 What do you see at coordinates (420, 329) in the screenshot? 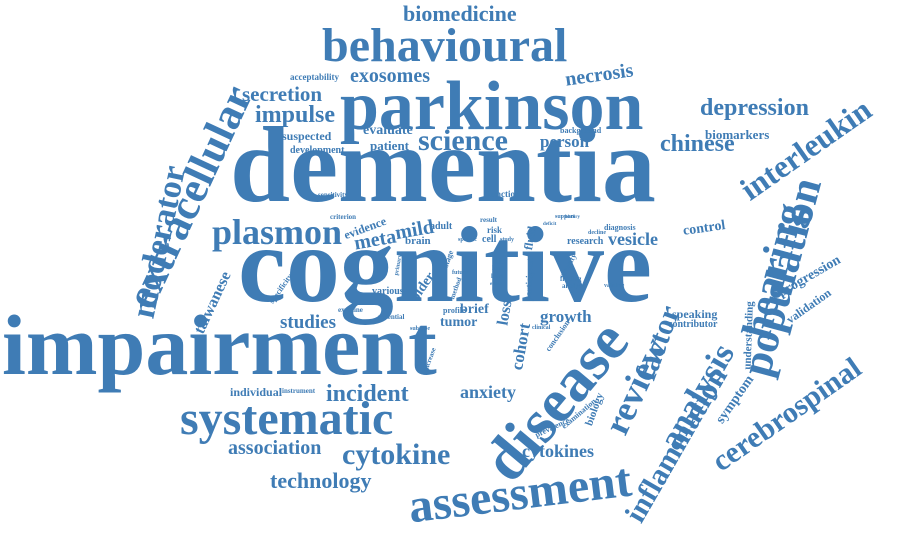
I see `word-subtype: subtype` at bounding box center [420, 329].